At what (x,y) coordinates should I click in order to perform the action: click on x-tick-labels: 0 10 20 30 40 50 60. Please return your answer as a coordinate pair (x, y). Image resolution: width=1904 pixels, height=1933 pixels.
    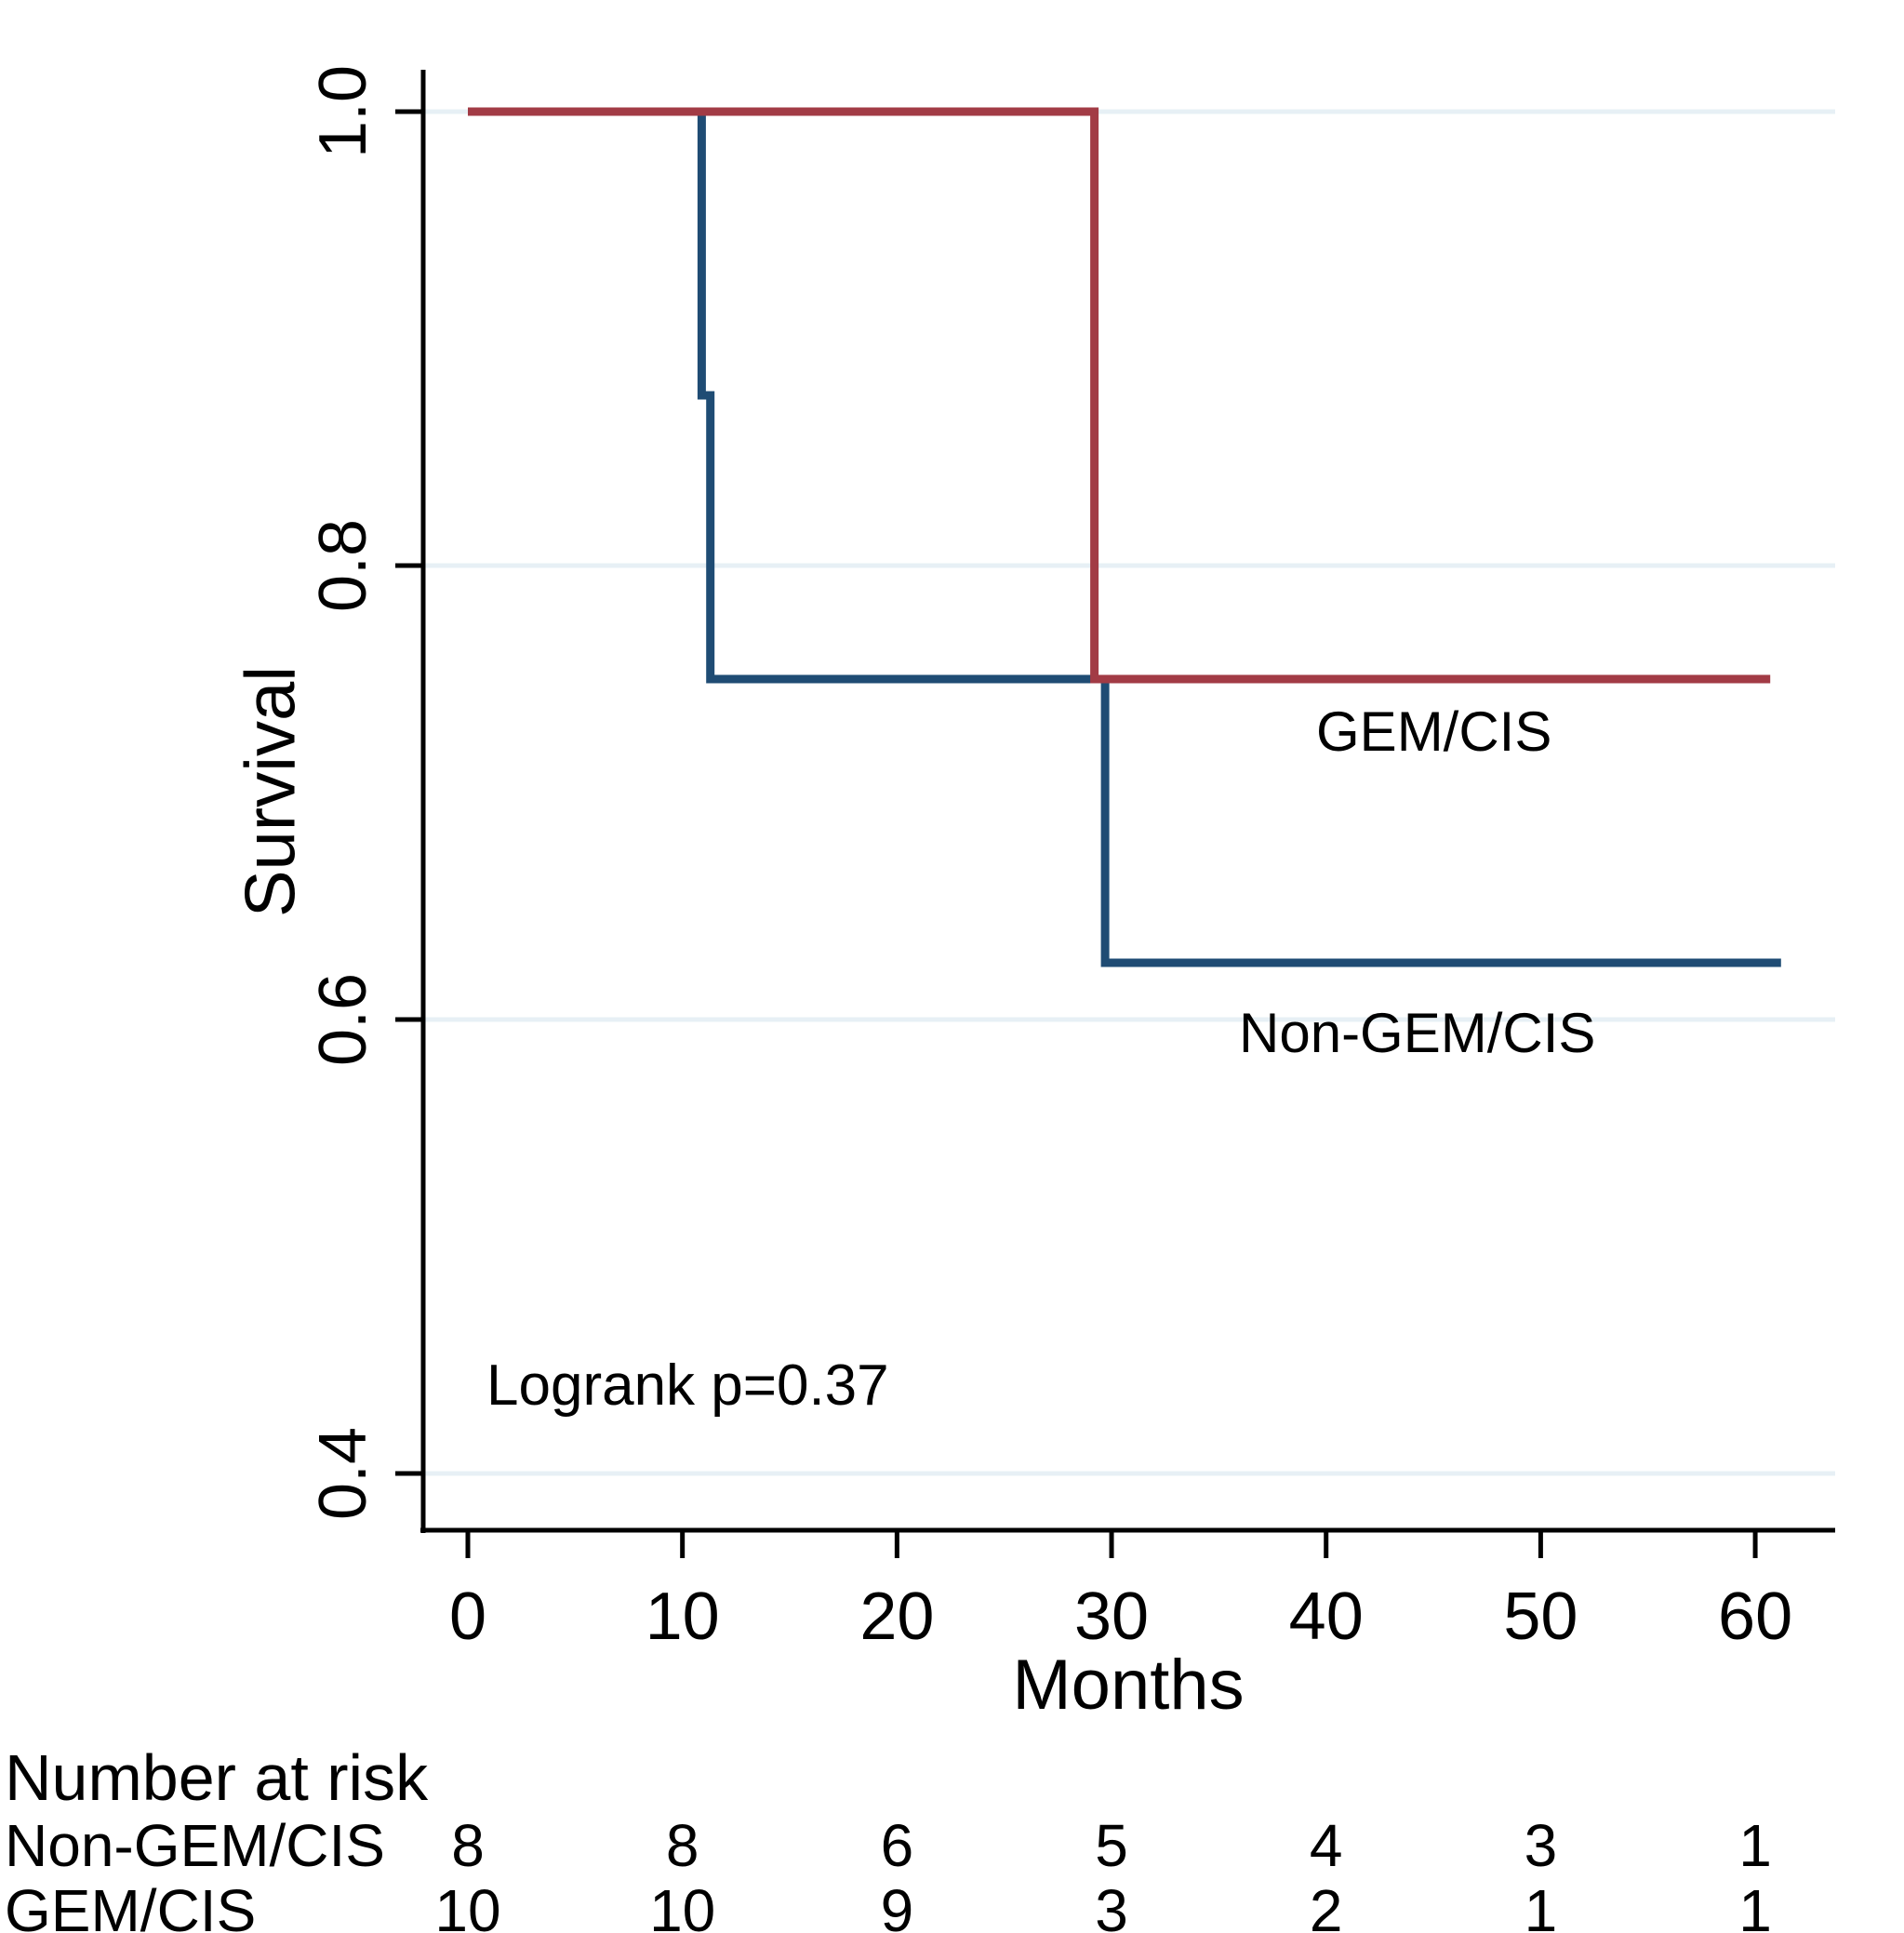
    Looking at the image, I should click on (1120, 1617).